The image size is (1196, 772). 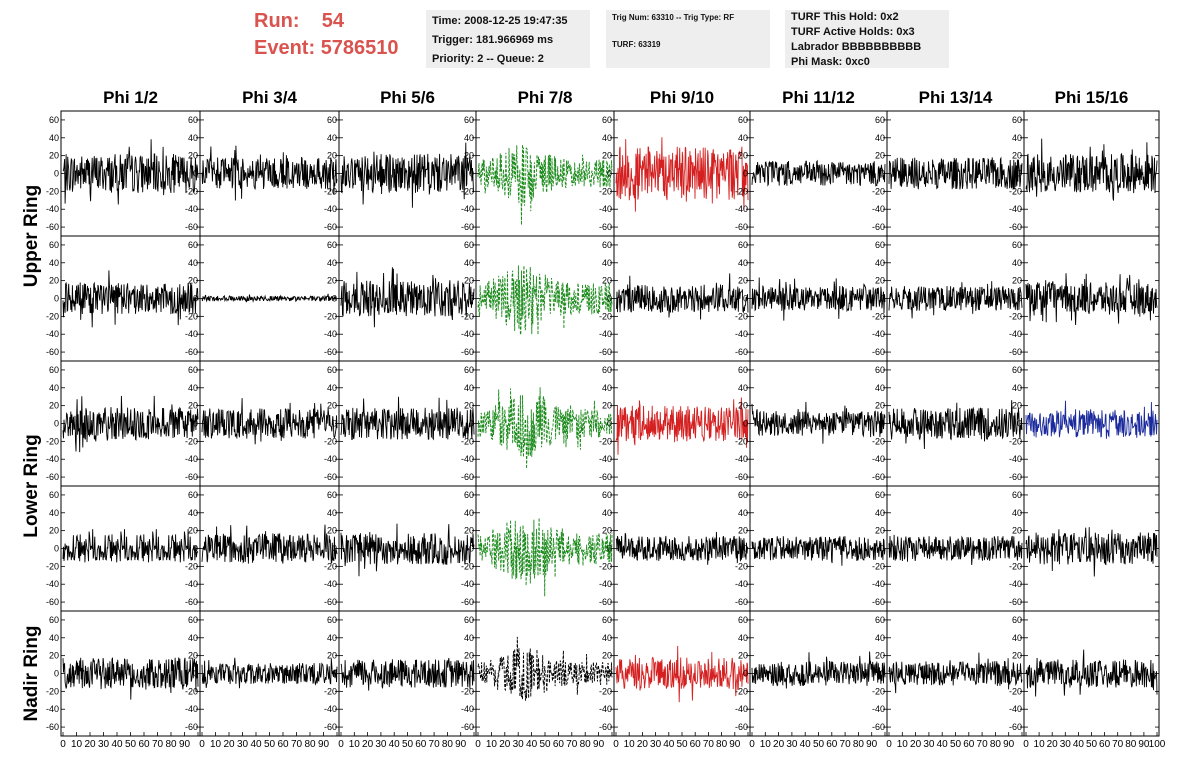 What do you see at coordinates (818, 97) in the screenshot?
I see `column-header: Phi 11/12` at bounding box center [818, 97].